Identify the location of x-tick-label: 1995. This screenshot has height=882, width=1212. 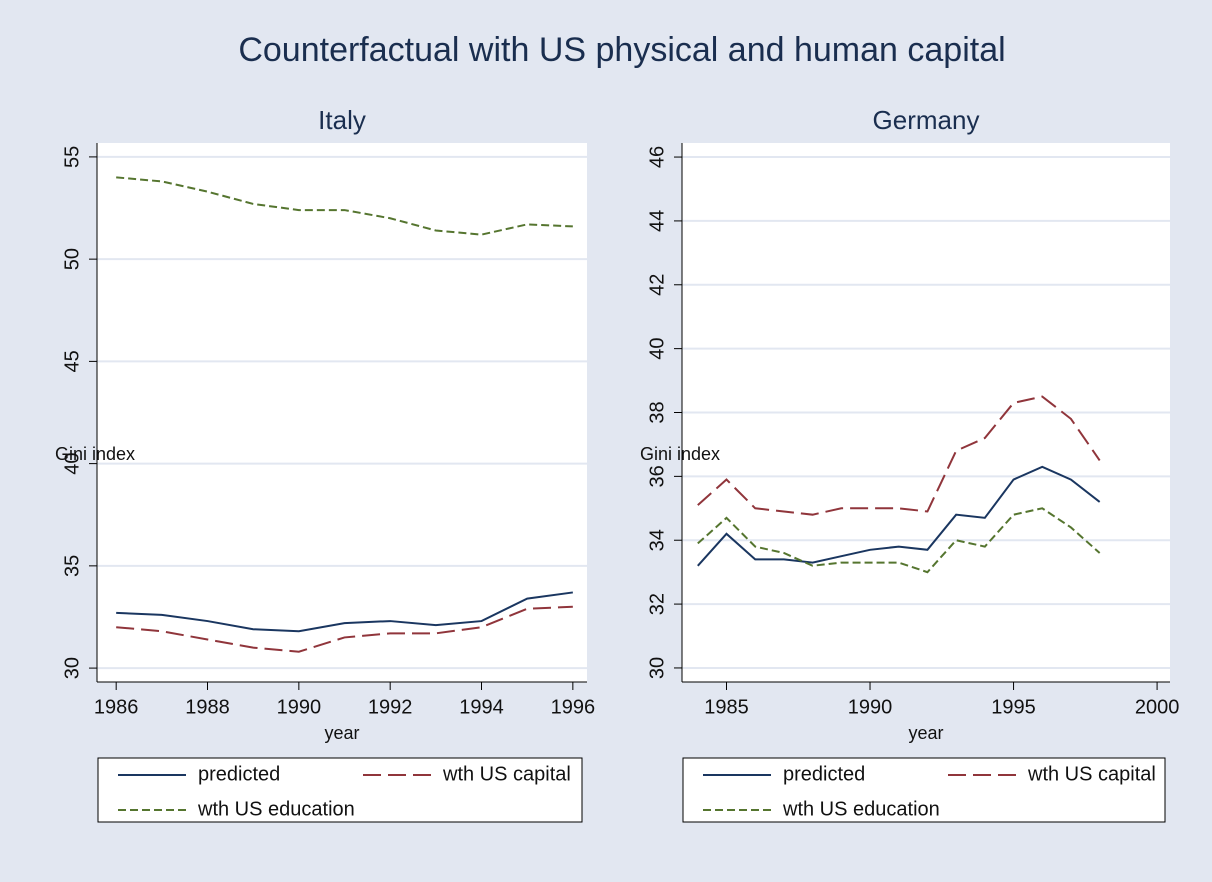
(1013, 707).